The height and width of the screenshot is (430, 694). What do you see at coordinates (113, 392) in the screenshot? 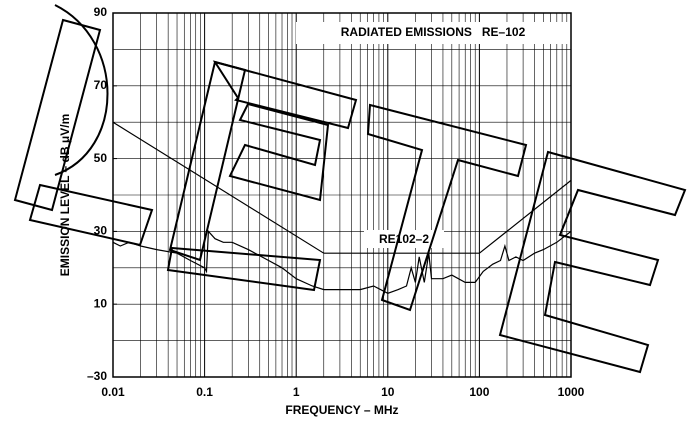
I see `x-tick-label: 0.01` at bounding box center [113, 392].